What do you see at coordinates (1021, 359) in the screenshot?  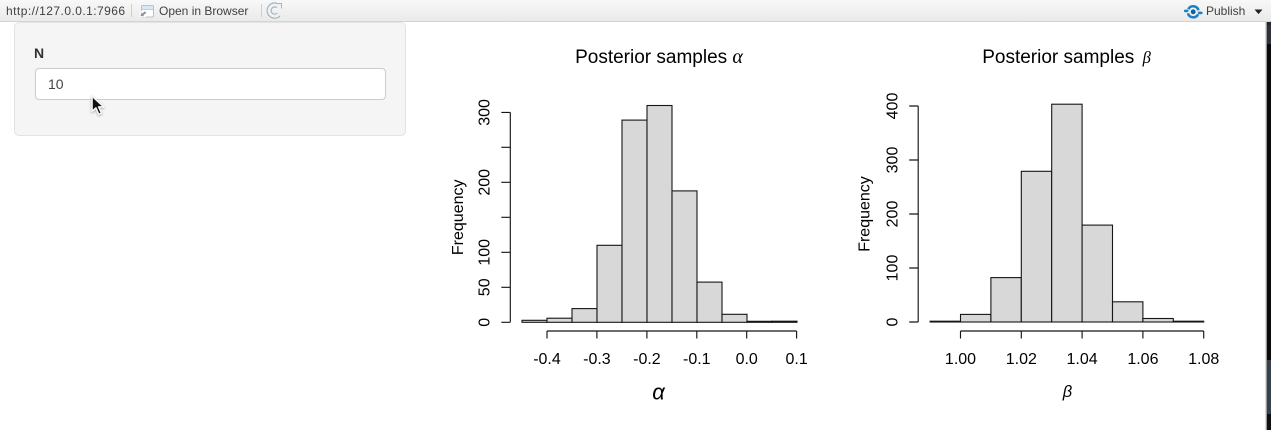 I see `svg-text: 1.02` at bounding box center [1021, 359].